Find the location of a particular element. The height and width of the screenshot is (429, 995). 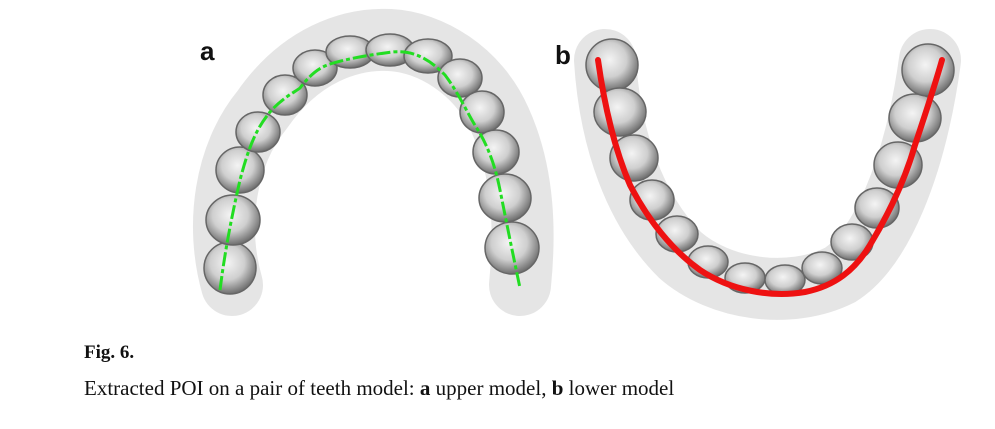

caption-b-text: lower model is located at coordinates (619, 388).